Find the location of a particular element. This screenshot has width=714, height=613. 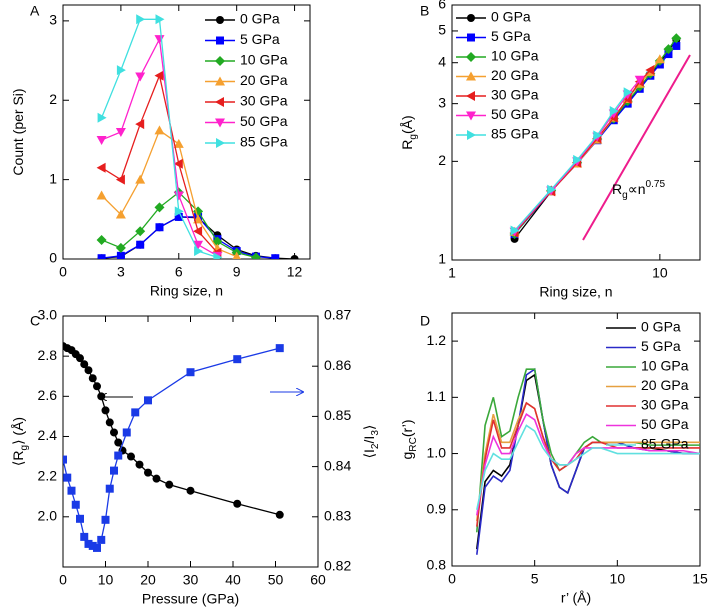

x-tick-label: 20 is located at coordinates (148, 580).